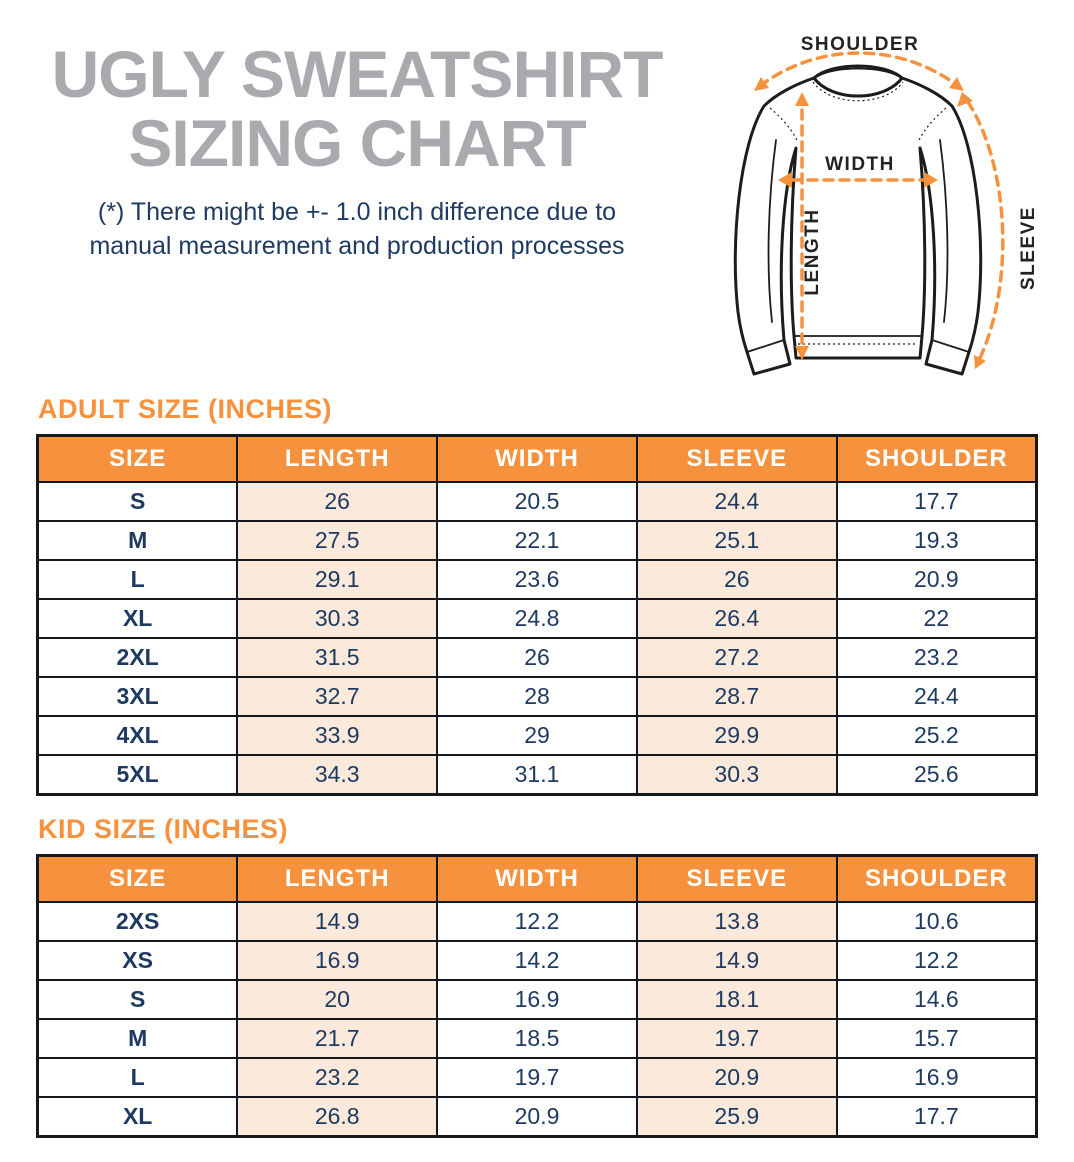 The image size is (1074, 1162). Describe the element at coordinates (736, 960) in the screenshot. I see `sleeve-cell: 14.9` at that location.